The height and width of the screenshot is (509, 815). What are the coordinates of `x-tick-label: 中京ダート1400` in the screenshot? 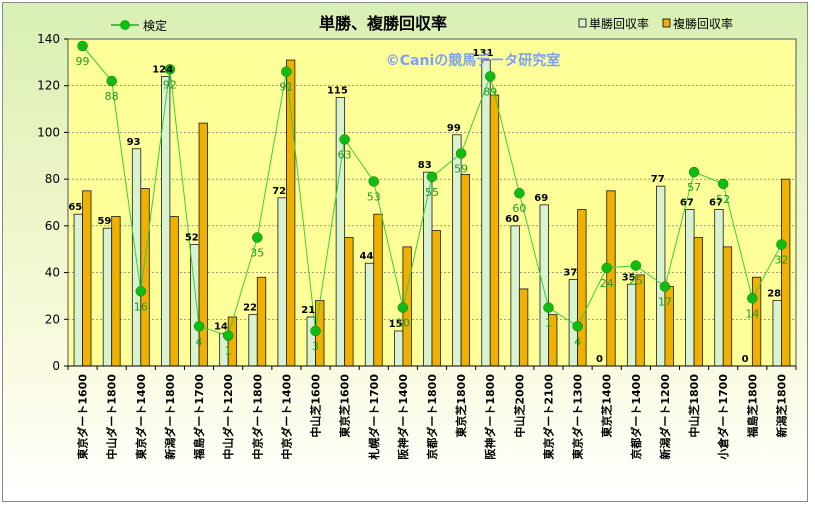 It's located at (286, 417).